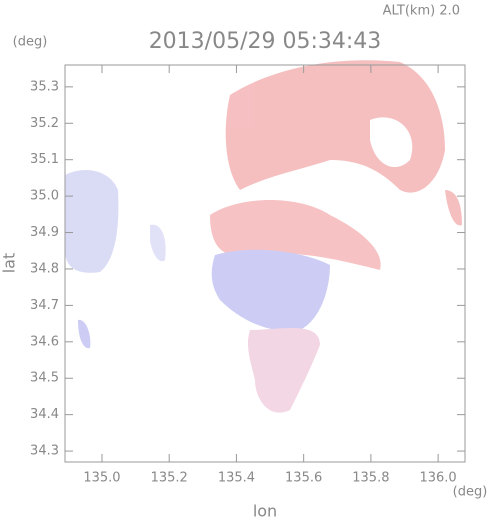  Describe the element at coordinates (44, 159) in the screenshot. I see `y-tick-label: 35.1` at that location.